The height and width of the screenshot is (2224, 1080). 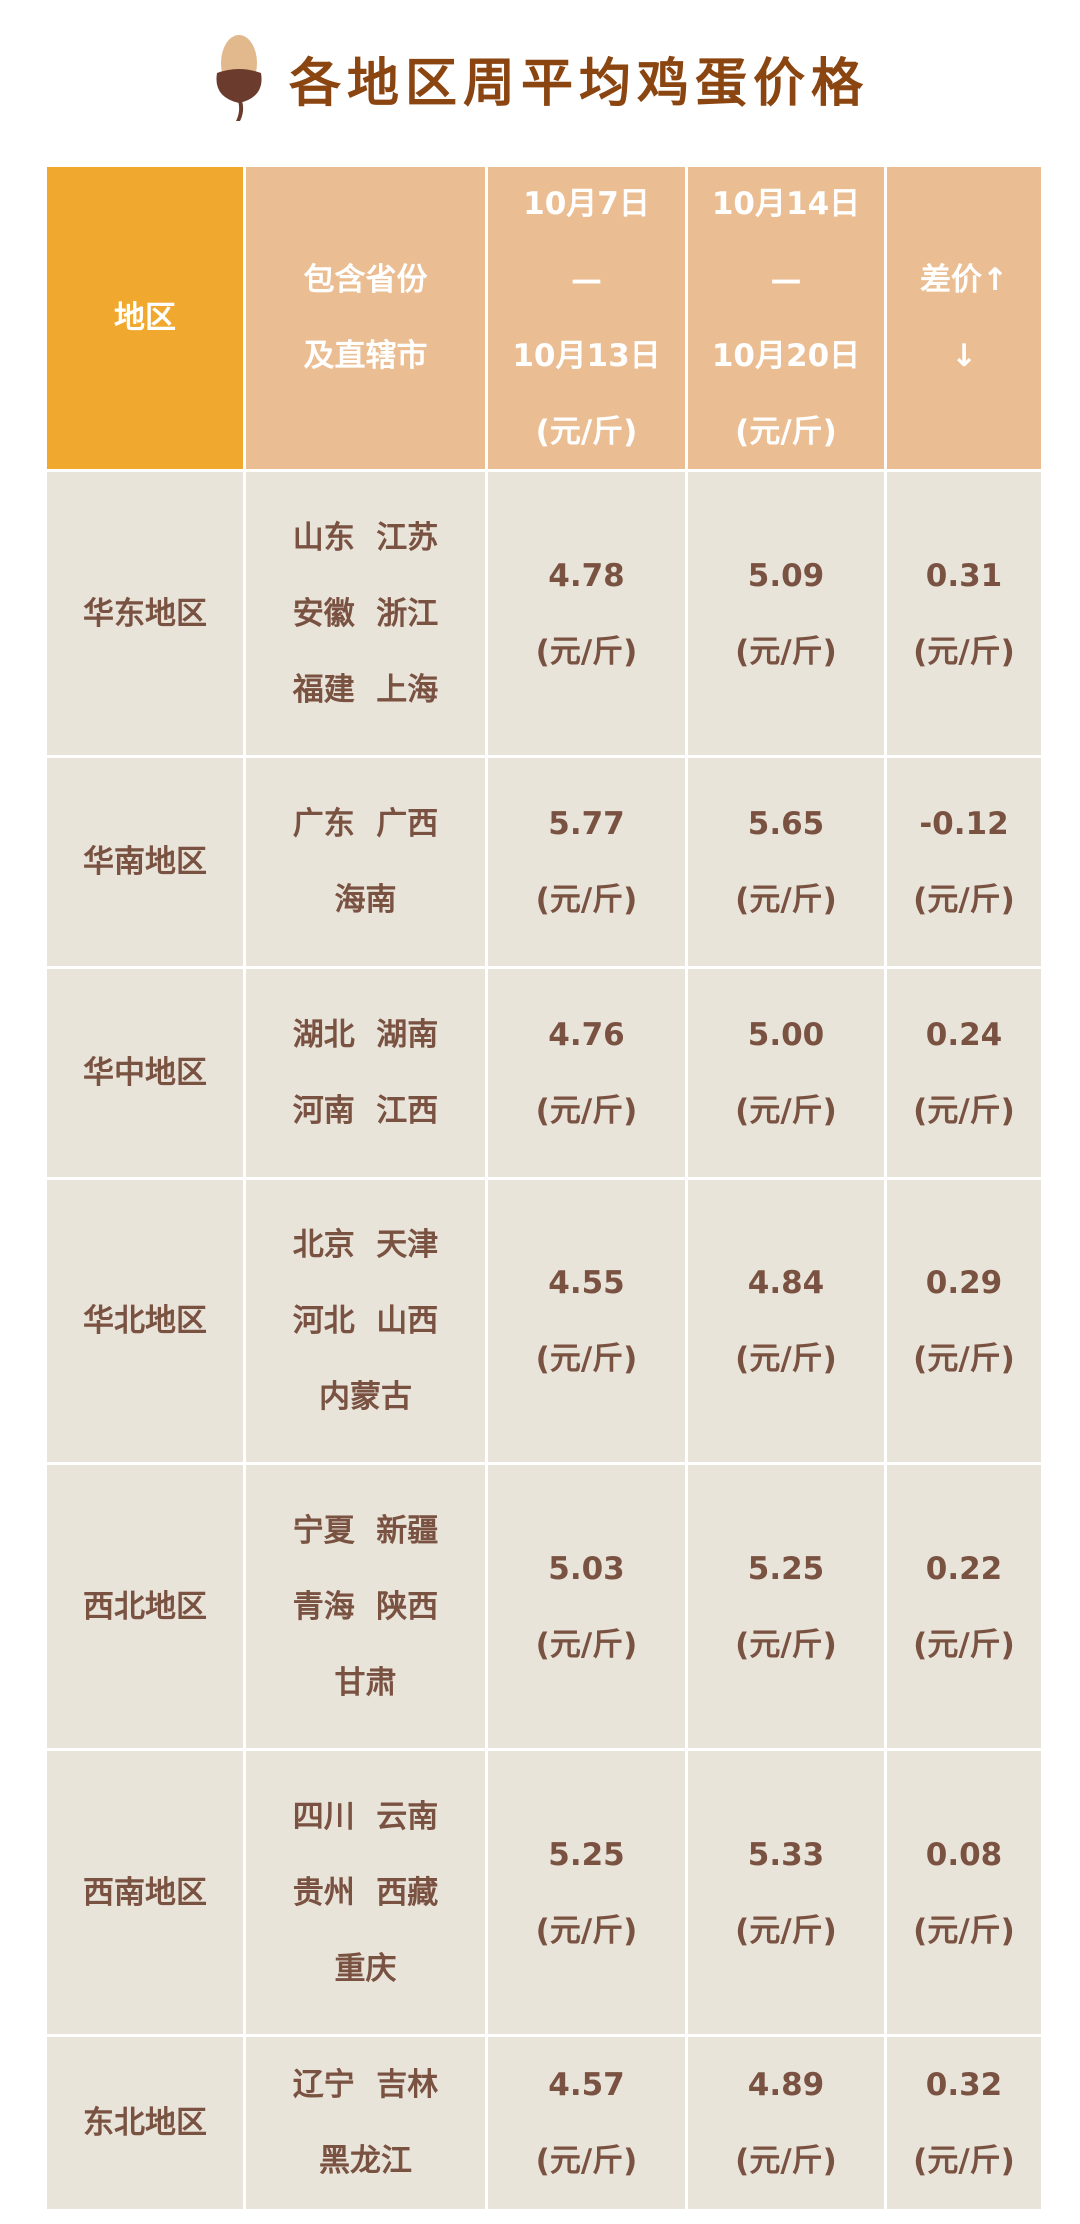 What do you see at coordinates (365, 1530) in the screenshot?
I see `cell-line: 宁夏 新疆` at bounding box center [365, 1530].